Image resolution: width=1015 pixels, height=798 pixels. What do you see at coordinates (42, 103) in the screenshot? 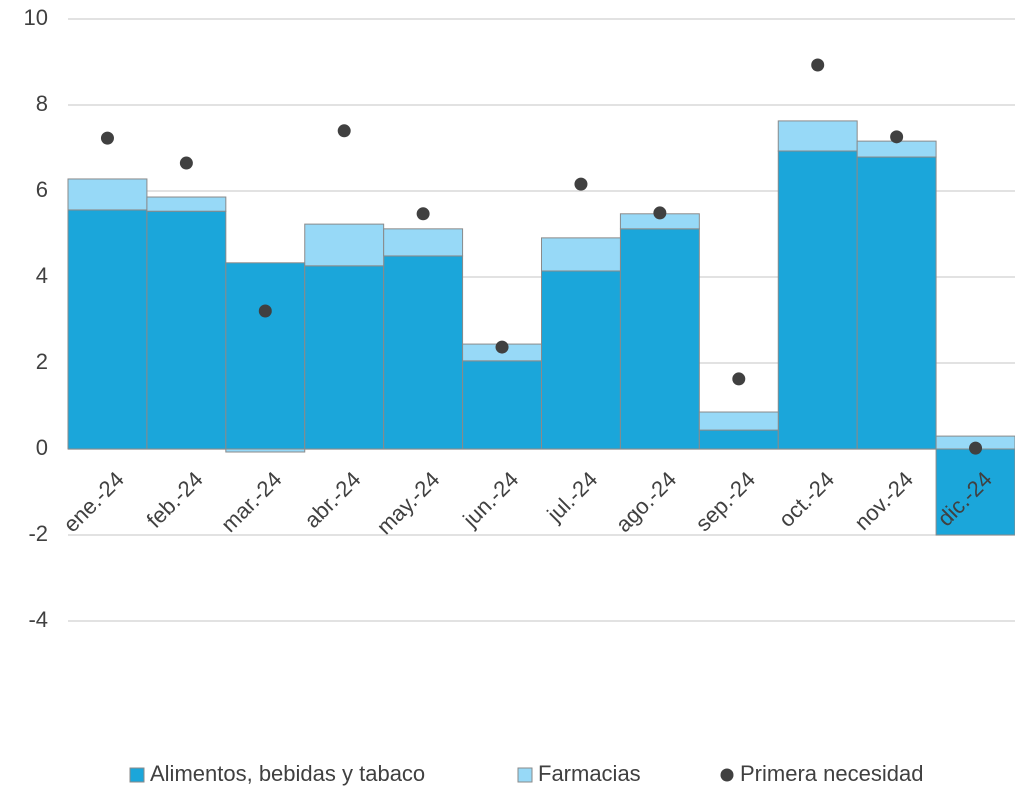
I see `y-tick-label: 8` at bounding box center [42, 103].